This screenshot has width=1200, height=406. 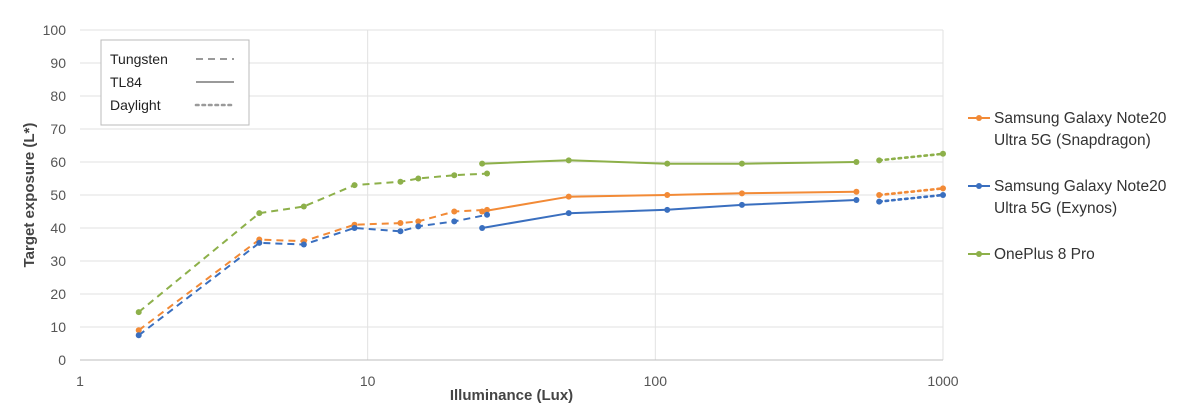 What do you see at coordinates (1044, 254) in the screenshot?
I see `series-legend-label: OnePlus 8 Pro` at bounding box center [1044, 254].